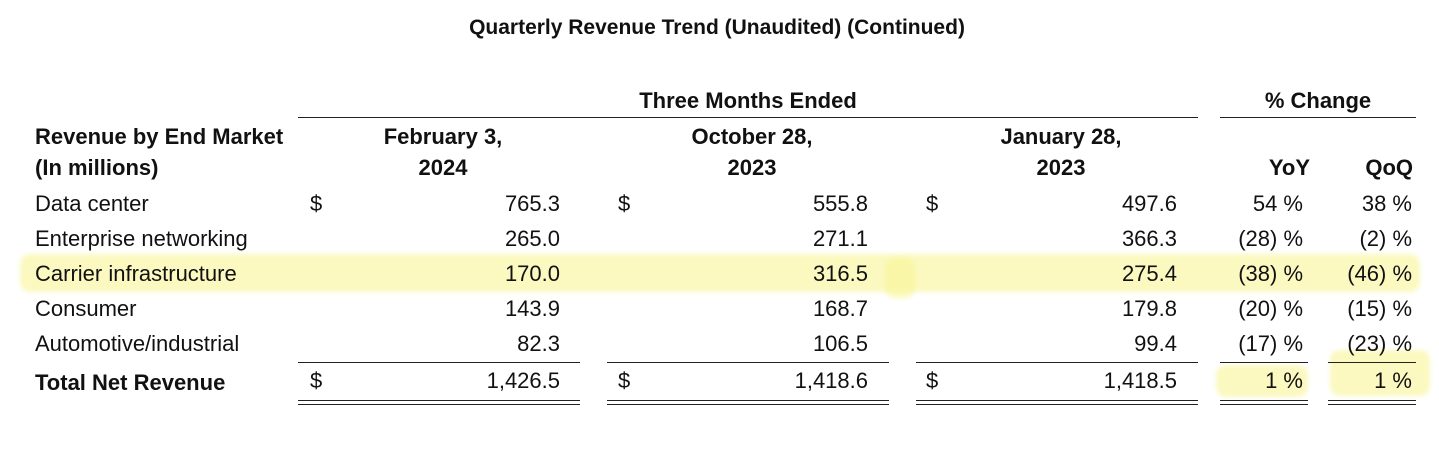  I want to click on value-total-feb-2024: 1,426.5, so click(523, 380).